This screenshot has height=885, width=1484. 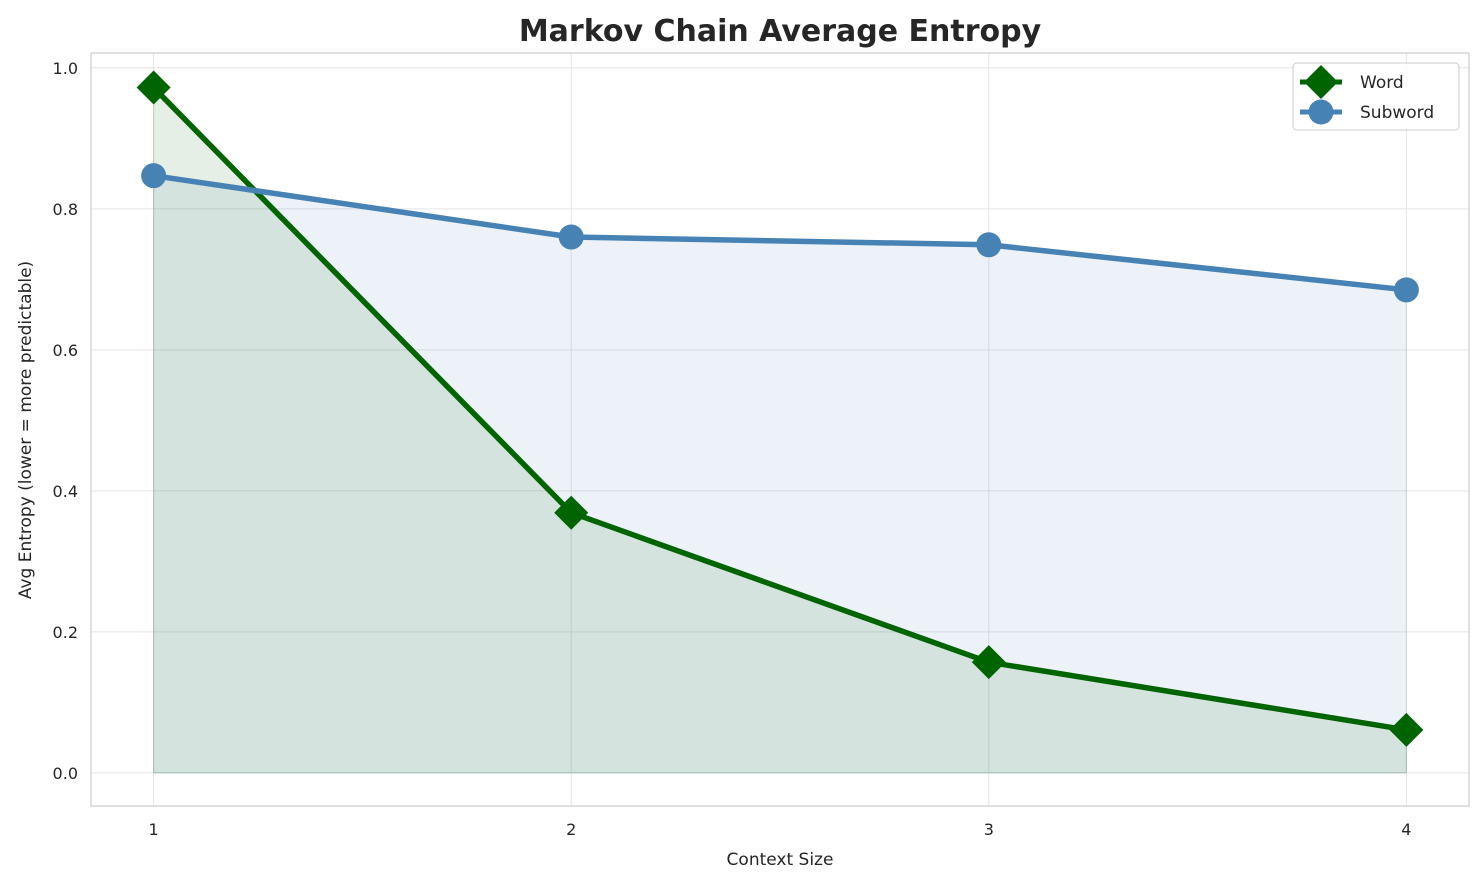 I want to click on y-axis-label: Avg Entropy (lower = more predictable), so click(x=26, y=430).